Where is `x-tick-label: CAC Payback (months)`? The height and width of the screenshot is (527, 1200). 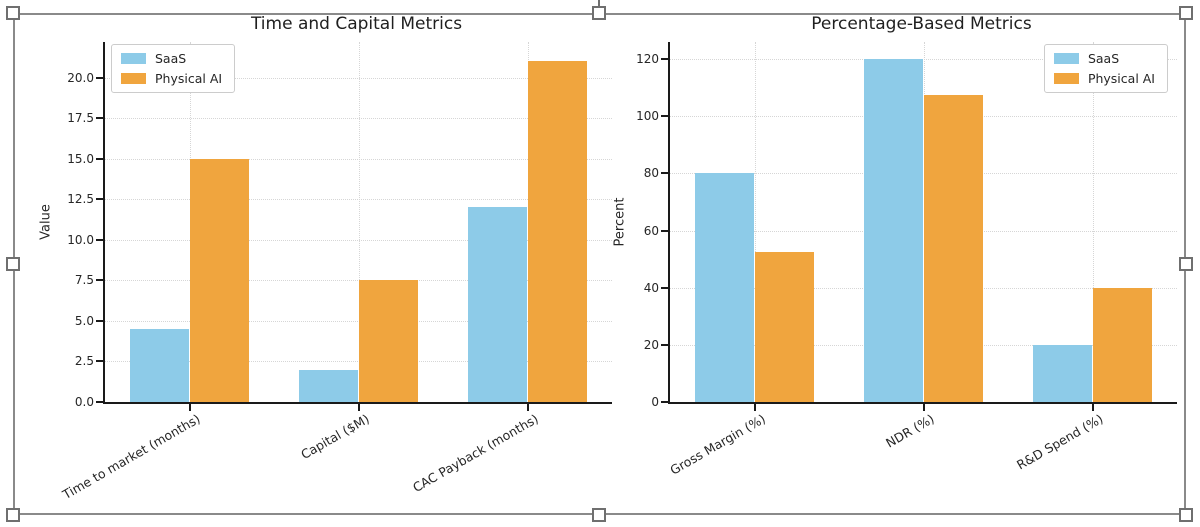 x-tick-label: CAC Payback (months) is located at coordinates (475, 453).